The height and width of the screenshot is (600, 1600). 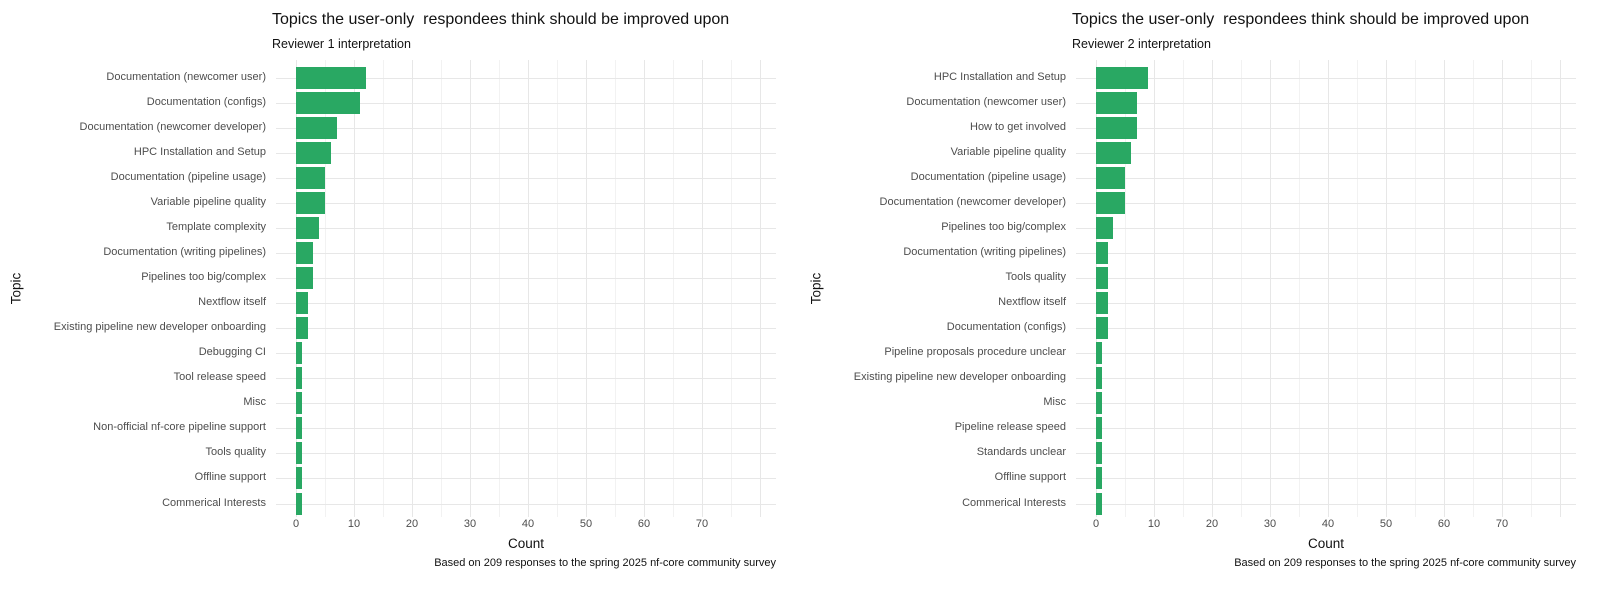 I want to click on y-axis-label: Offline support, so click(x=230, y=477).